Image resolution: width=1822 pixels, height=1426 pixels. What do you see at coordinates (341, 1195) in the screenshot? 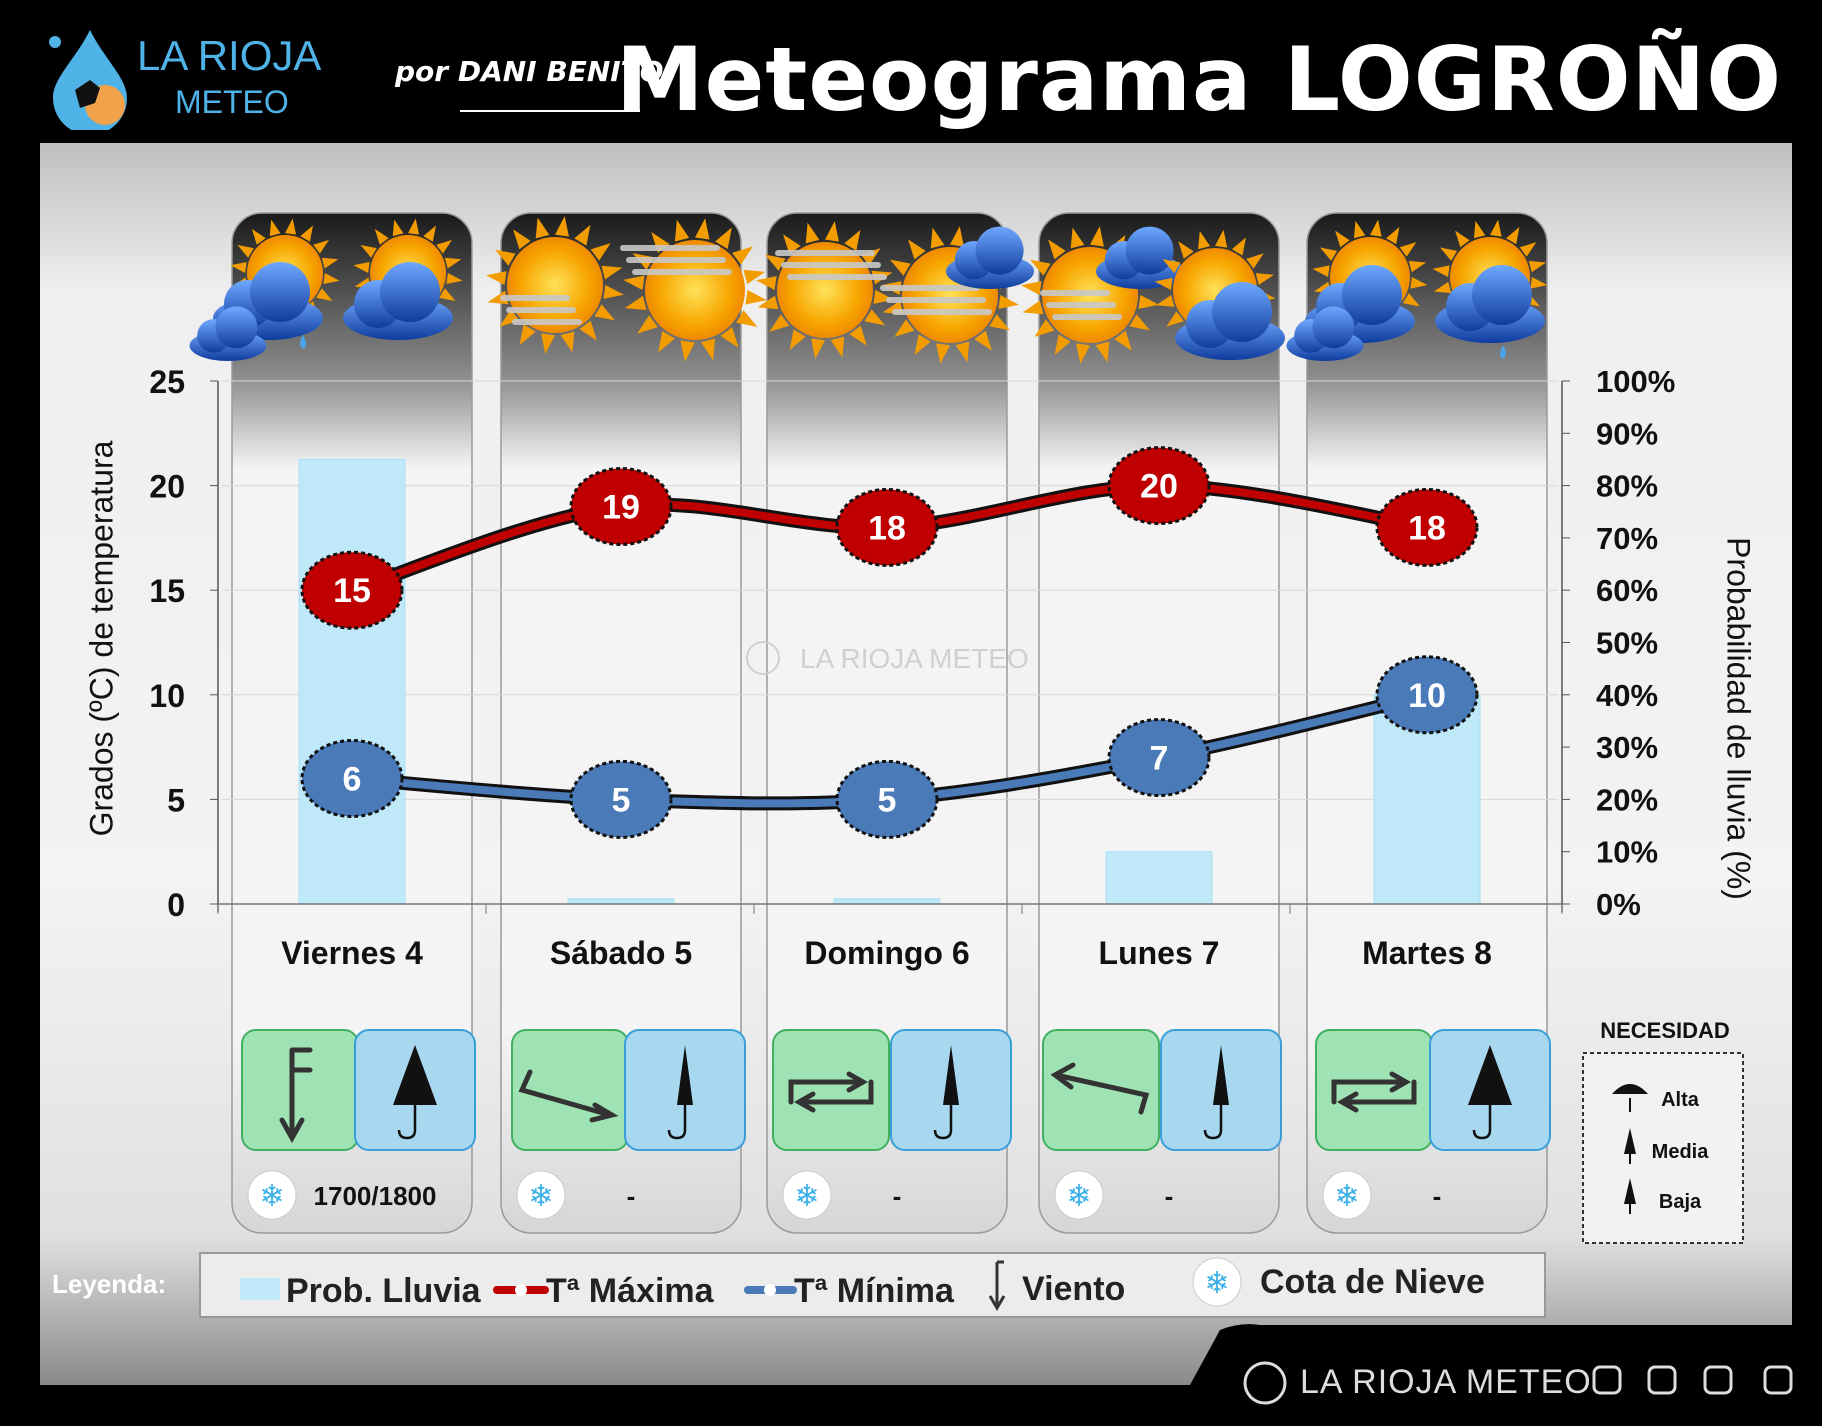
I see `snow-level: ❄ 1700/1800` at bounding box center [341, 1195].